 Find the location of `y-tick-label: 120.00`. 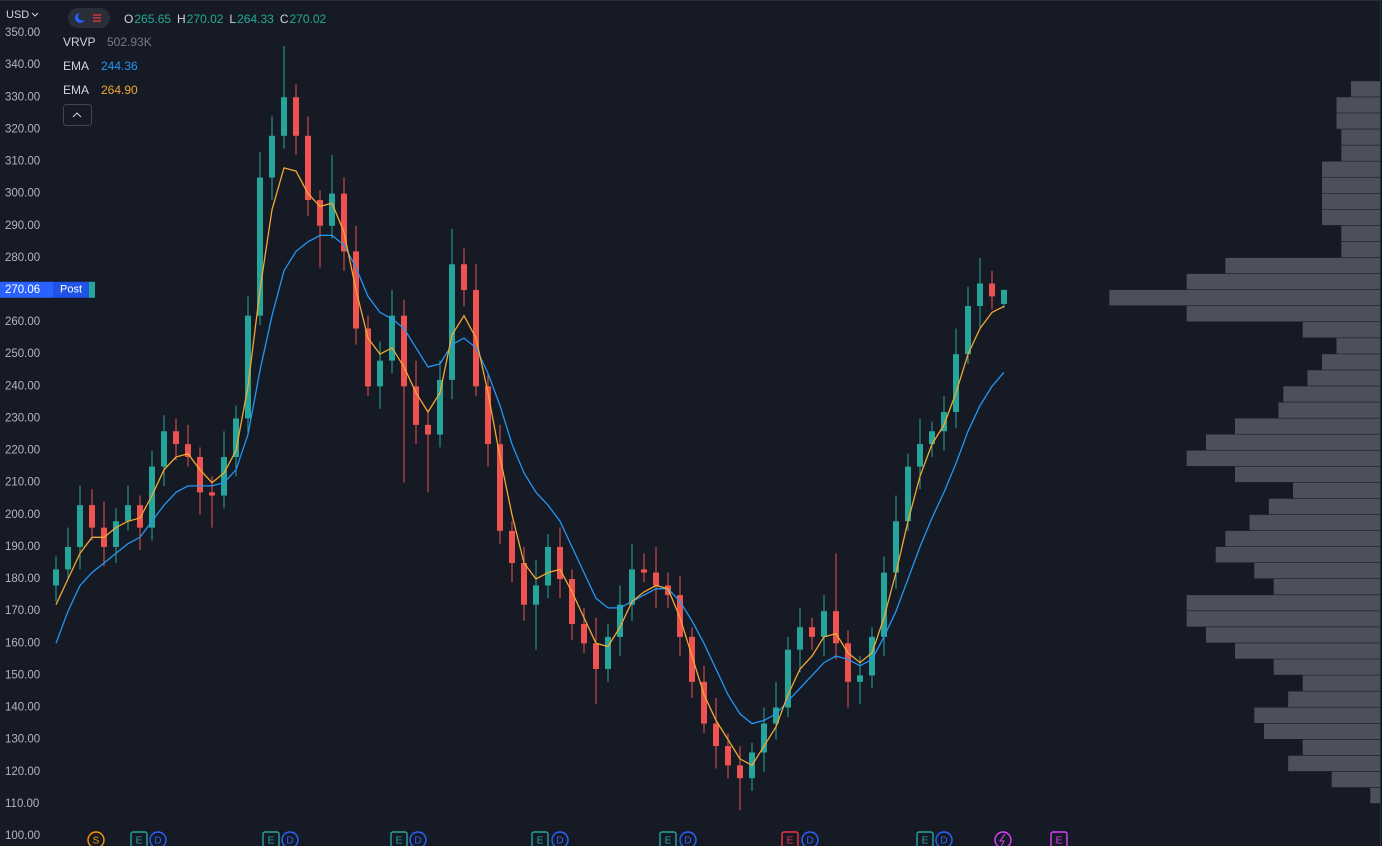

y-tick-label: 120.00 is located at coordinates (22, 772).